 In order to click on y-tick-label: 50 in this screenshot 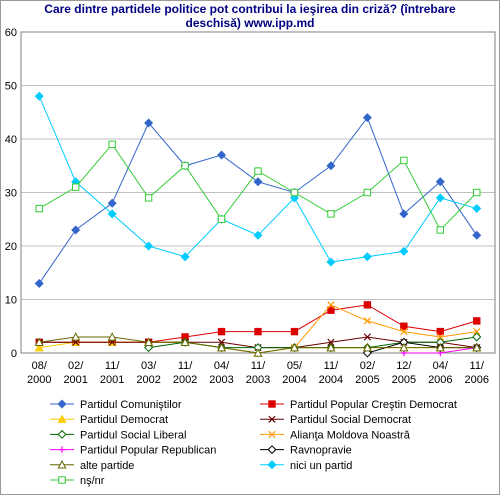, I will do `click(11, 87)`.